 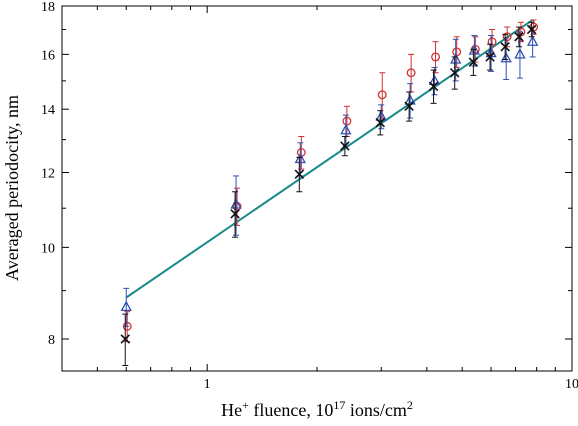 What do you see at coordinates (317, 409) in the screenshot?
I see `x-axis-title: He+ fluence, 1017 ions/cm2` at bounding box center [317, 409].